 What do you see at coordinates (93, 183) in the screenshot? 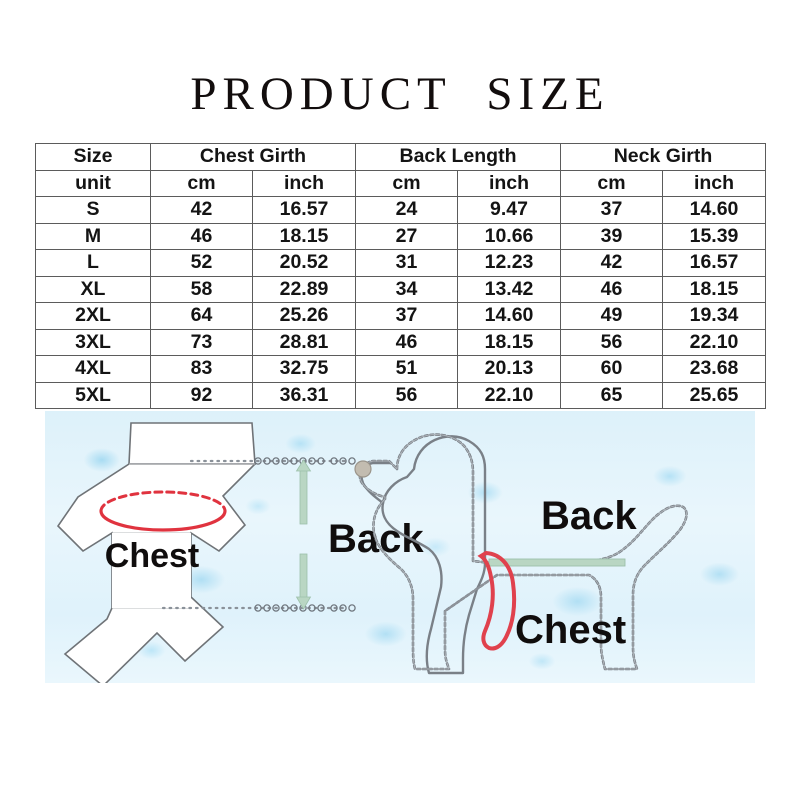
I see `header-unit: unit` at bounding box center [93, 183].